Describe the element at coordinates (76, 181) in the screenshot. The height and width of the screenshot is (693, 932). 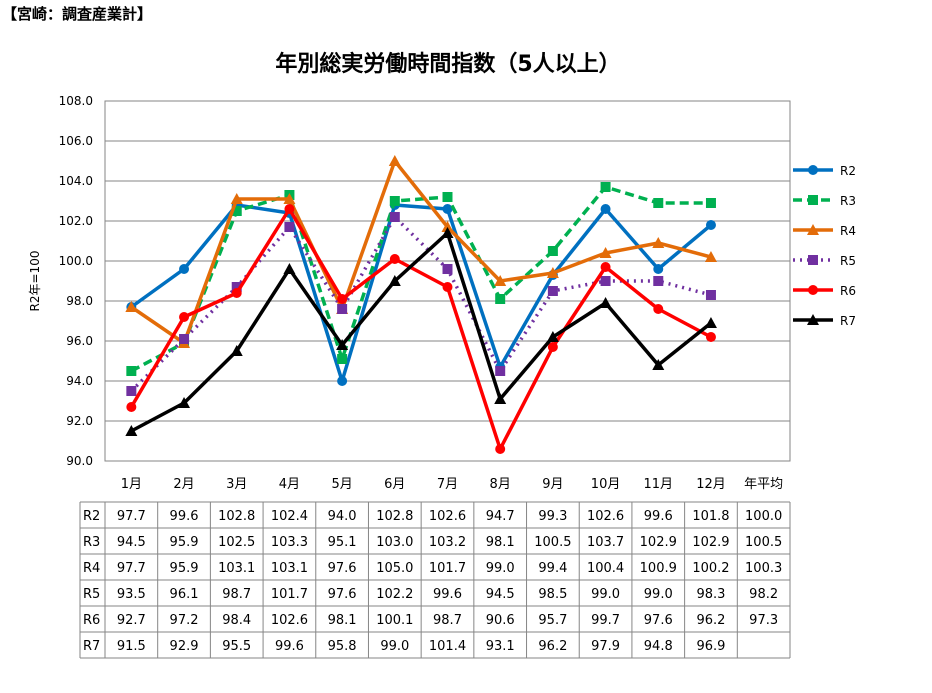
I see `y-tick-label: 104.0` at that location.